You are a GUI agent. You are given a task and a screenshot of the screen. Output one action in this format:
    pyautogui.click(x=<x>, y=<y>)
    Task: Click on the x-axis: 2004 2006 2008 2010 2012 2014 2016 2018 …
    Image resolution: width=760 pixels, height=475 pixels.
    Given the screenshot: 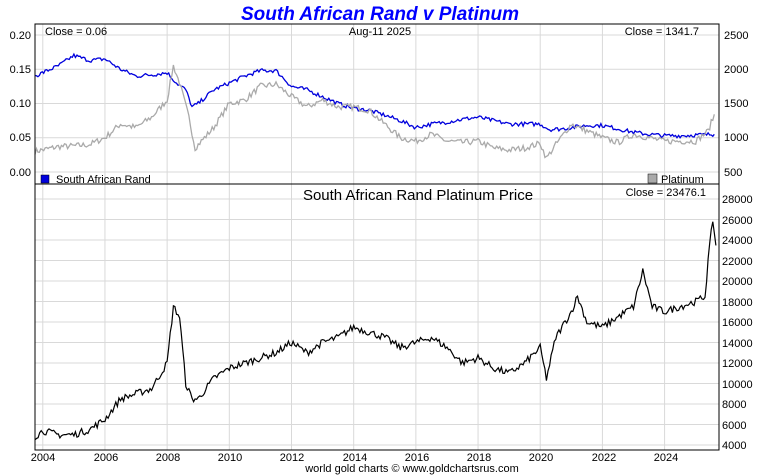 What is the action you would take?
    pyautogui.click(x=354, y=458)
    